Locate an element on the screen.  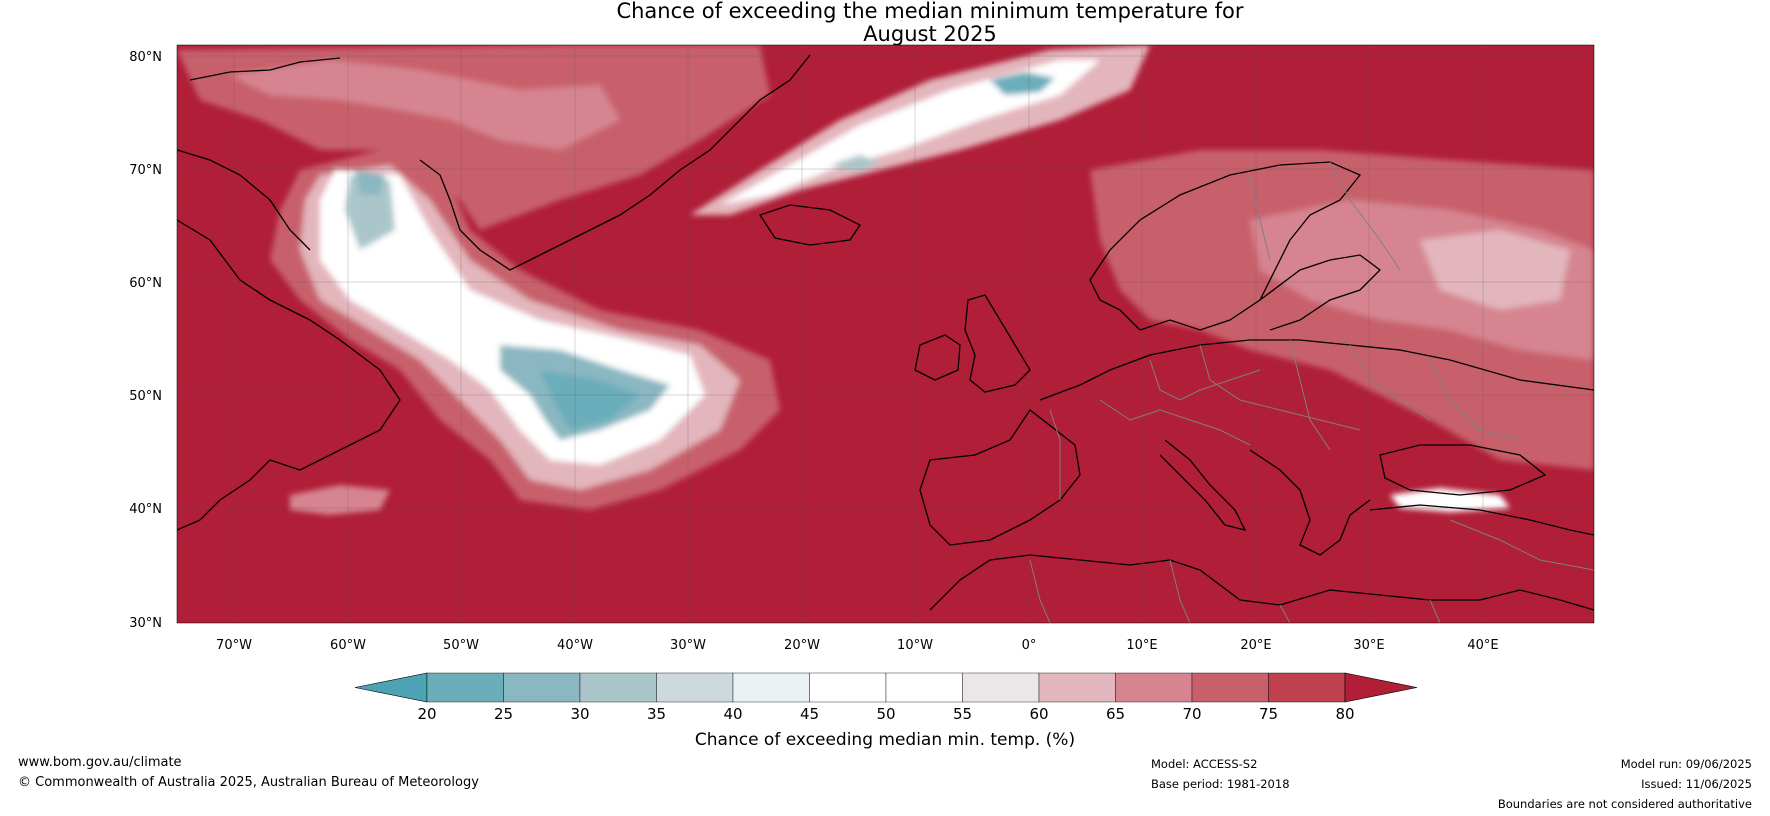
colorbar-tick-label: 50 is located at coordinates (885, 714).